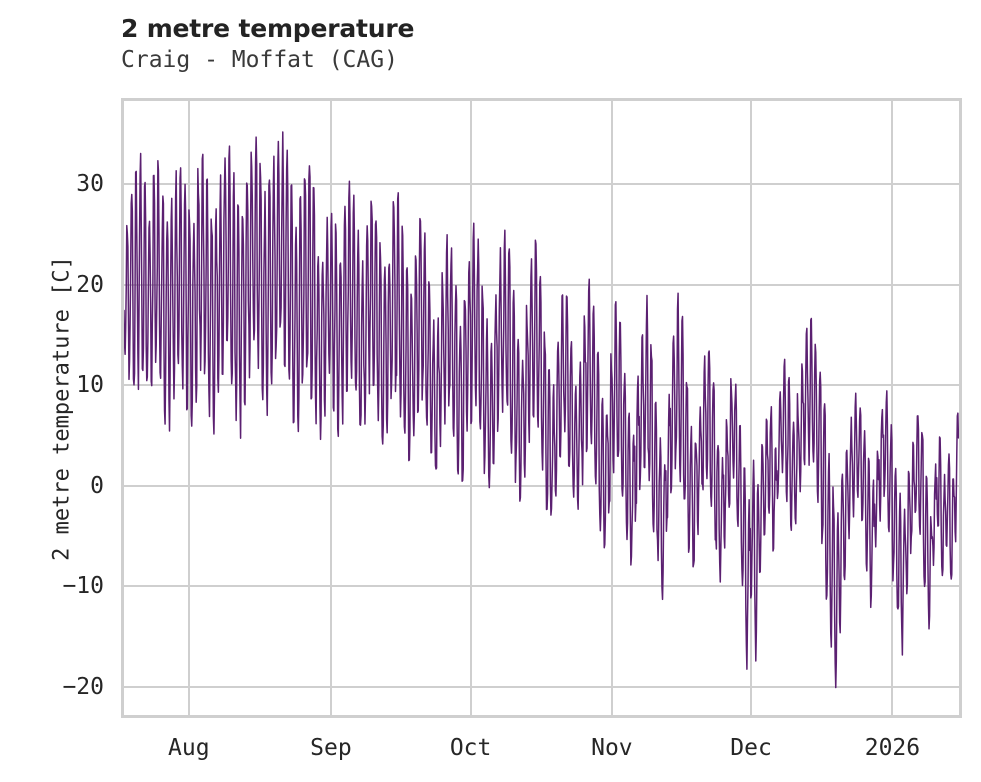 The height and width of the screenshot is (782, 981). Describe the element at coordinates (90, 284) in the screenshot. I see `y-tick-label: 20` at that location.